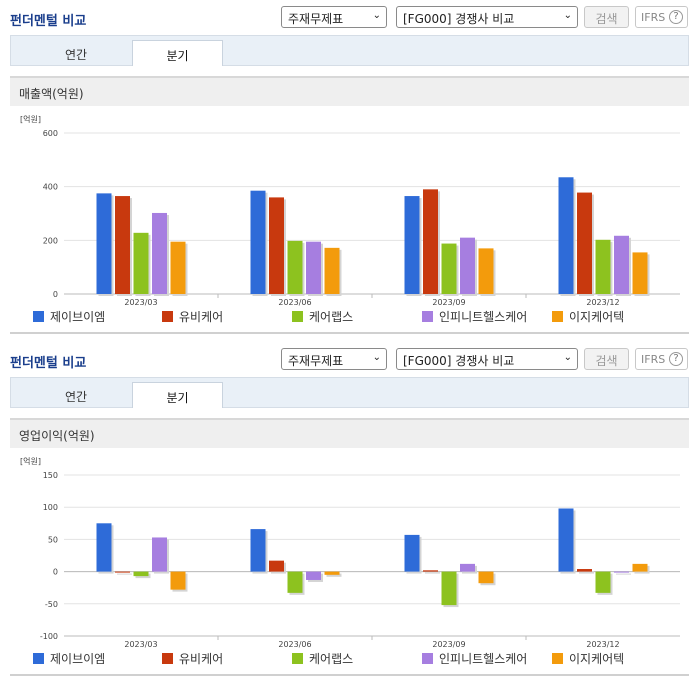 The image size is (696, 684). Describe the element at coordinates (50, 475) in the screenshot. I see `y-tick-label: 150` at that location.